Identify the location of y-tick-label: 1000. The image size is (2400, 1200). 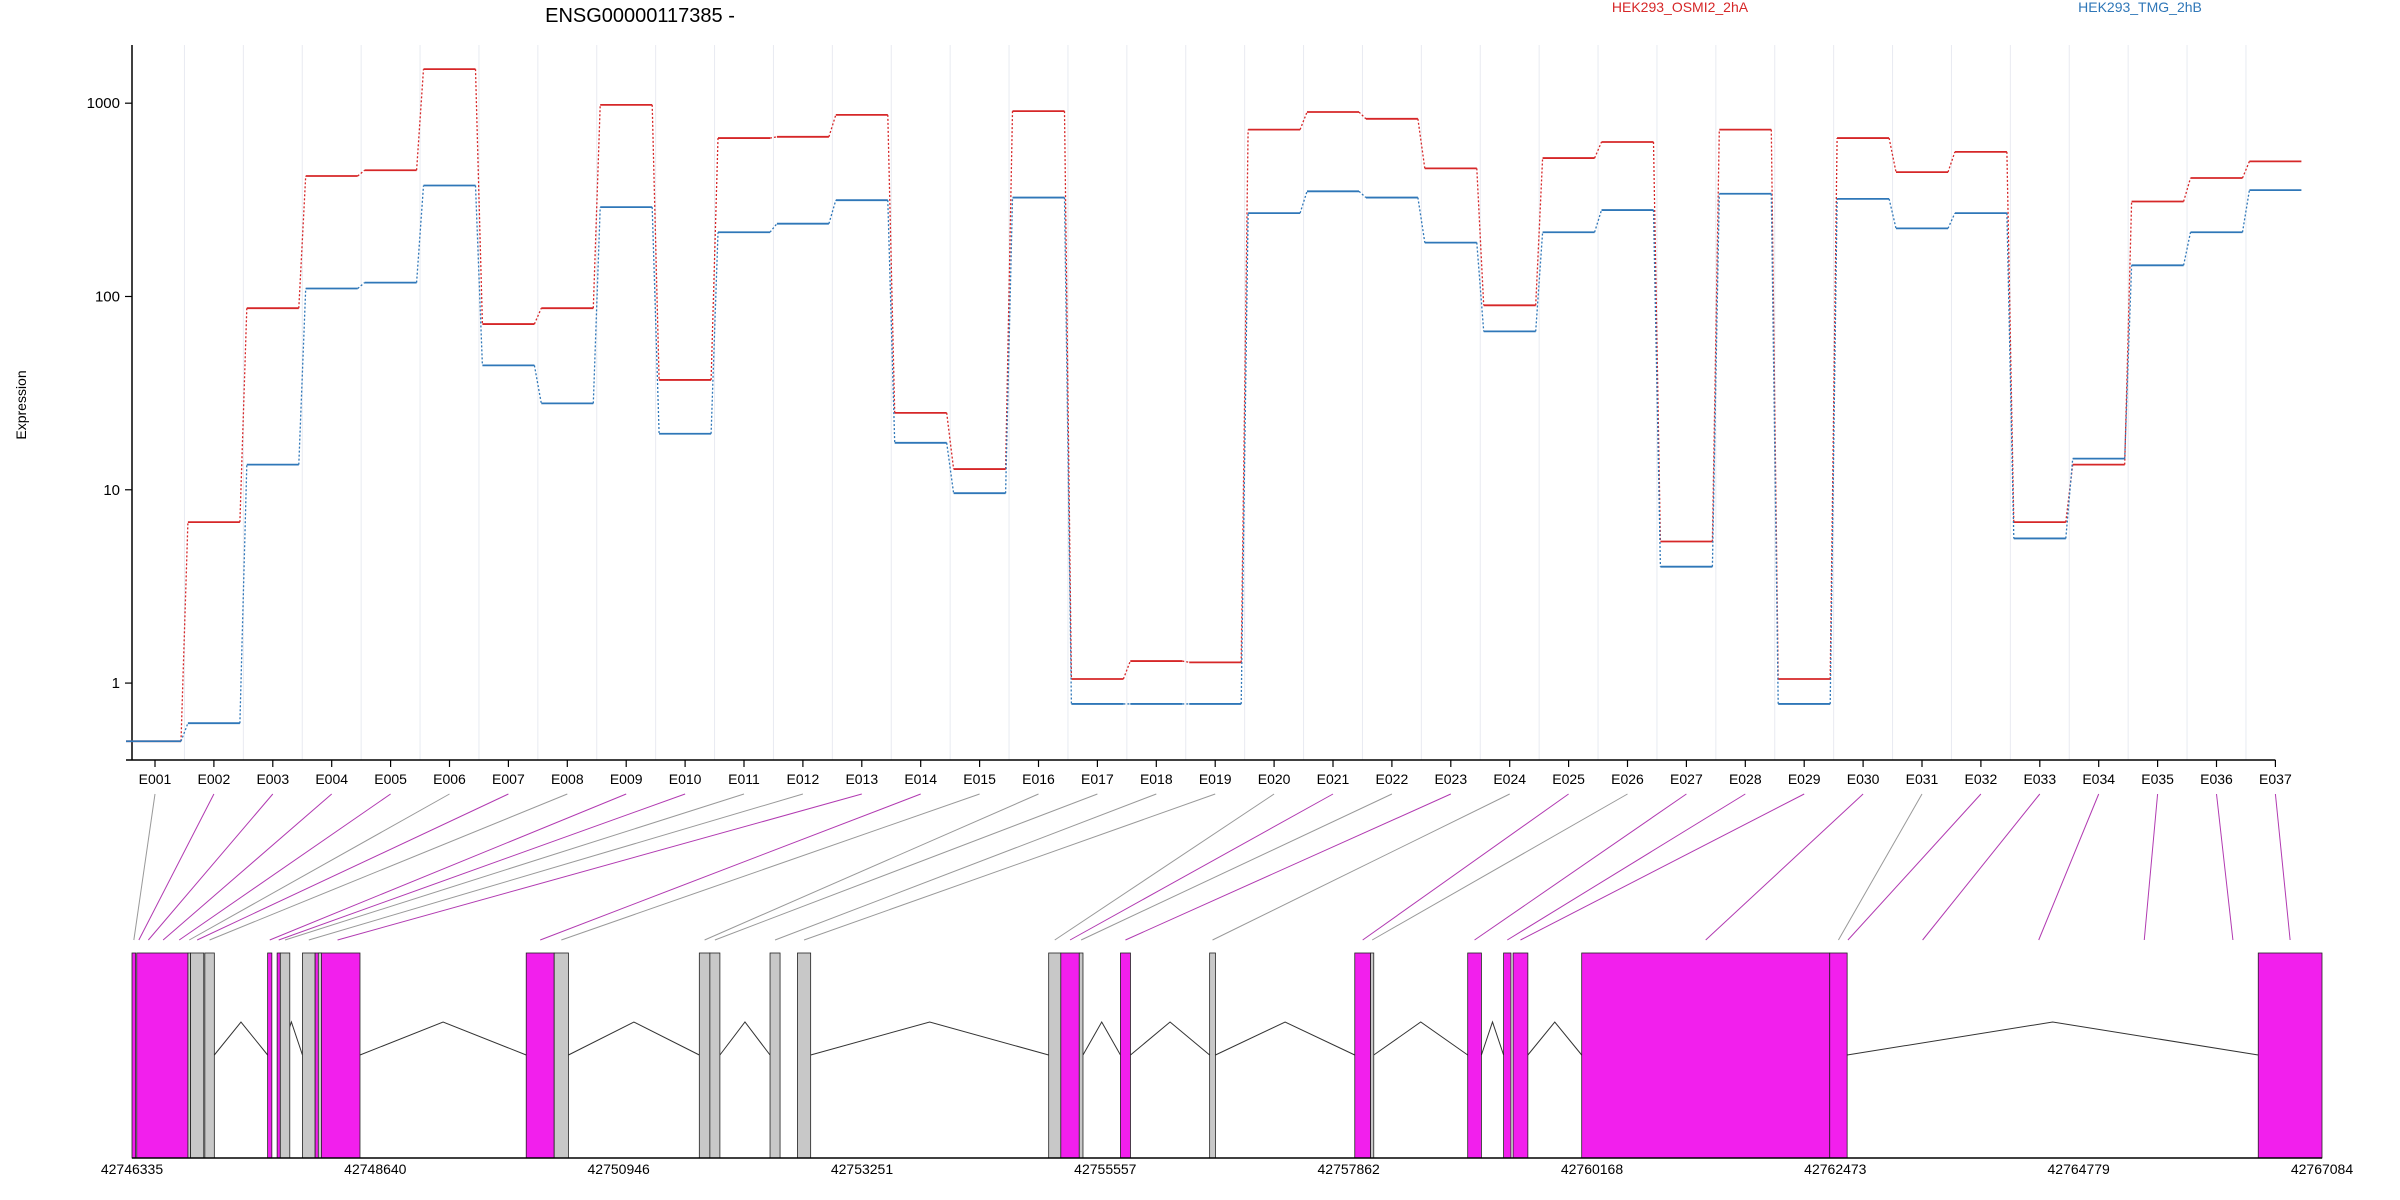
(103, 103).